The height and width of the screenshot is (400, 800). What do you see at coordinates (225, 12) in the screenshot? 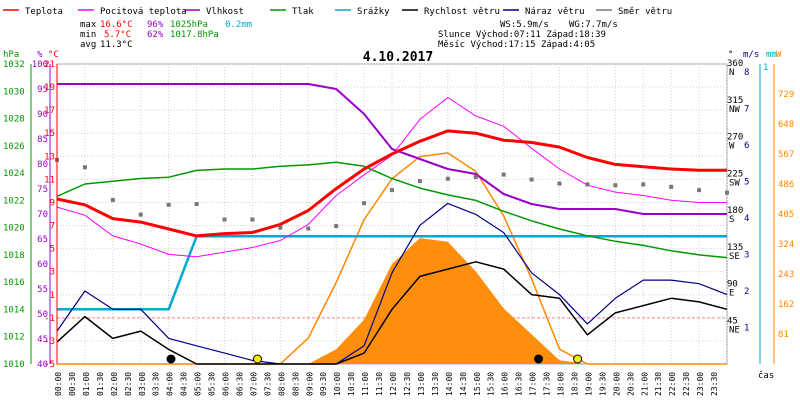
I see `legend-label-hum: Vlhkost` at bounding box center [225, 12].